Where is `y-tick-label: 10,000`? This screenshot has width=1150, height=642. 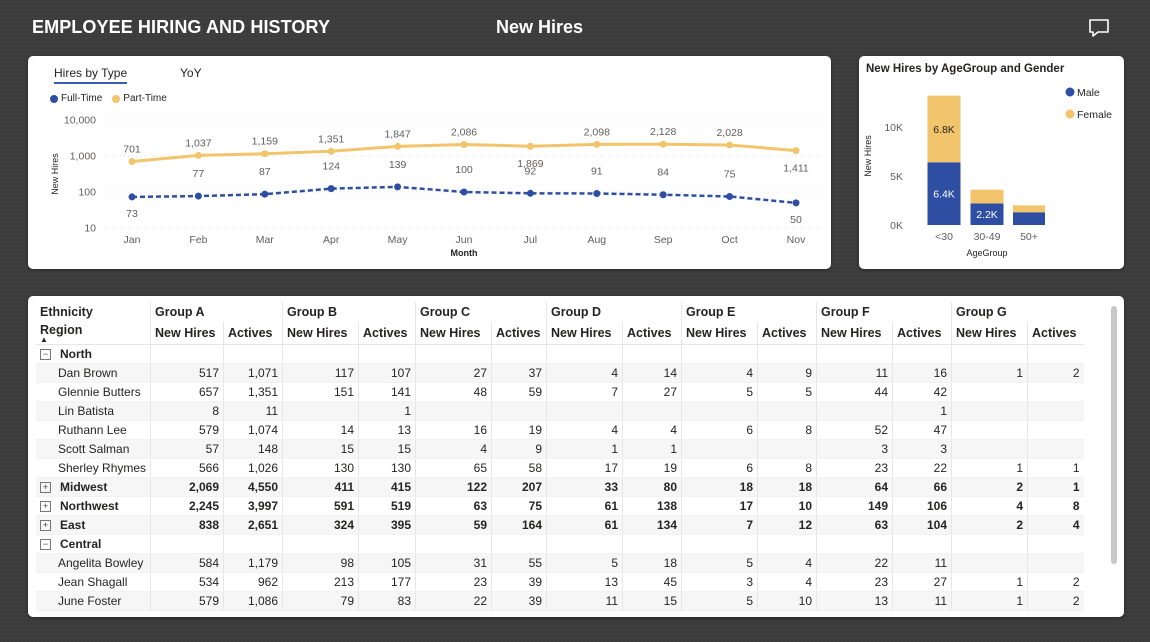 y-tick-label: 10,000 is located at coordinates (80, 121).